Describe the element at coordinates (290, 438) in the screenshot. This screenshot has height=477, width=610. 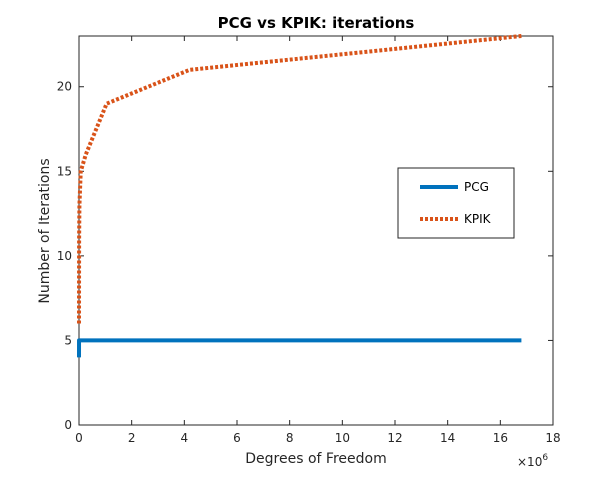
I see `x-tick-label: 8` at that location.